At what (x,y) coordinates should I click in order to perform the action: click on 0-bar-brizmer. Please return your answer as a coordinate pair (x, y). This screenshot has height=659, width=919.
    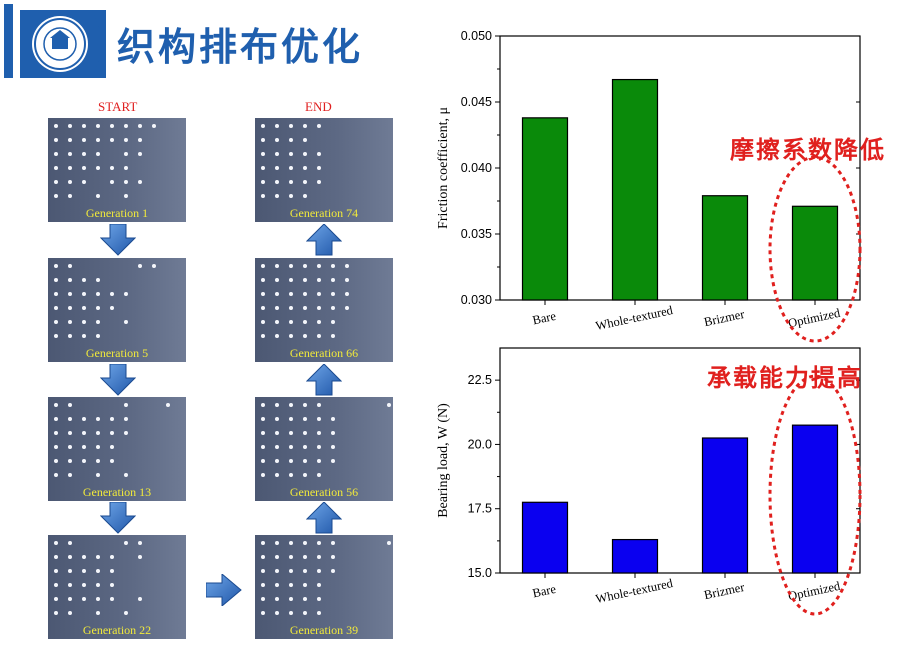
    Looking at the image, I should click on (725, 248).